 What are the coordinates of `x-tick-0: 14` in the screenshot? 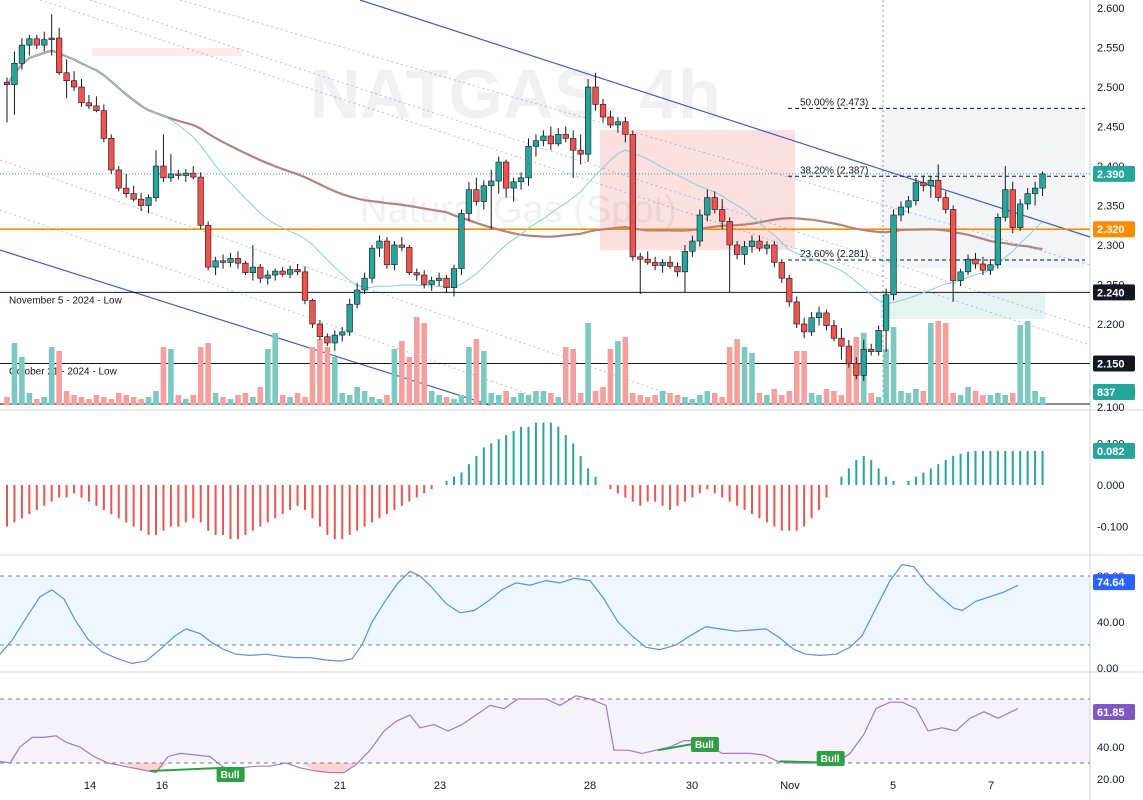 It's located at (90, 786).